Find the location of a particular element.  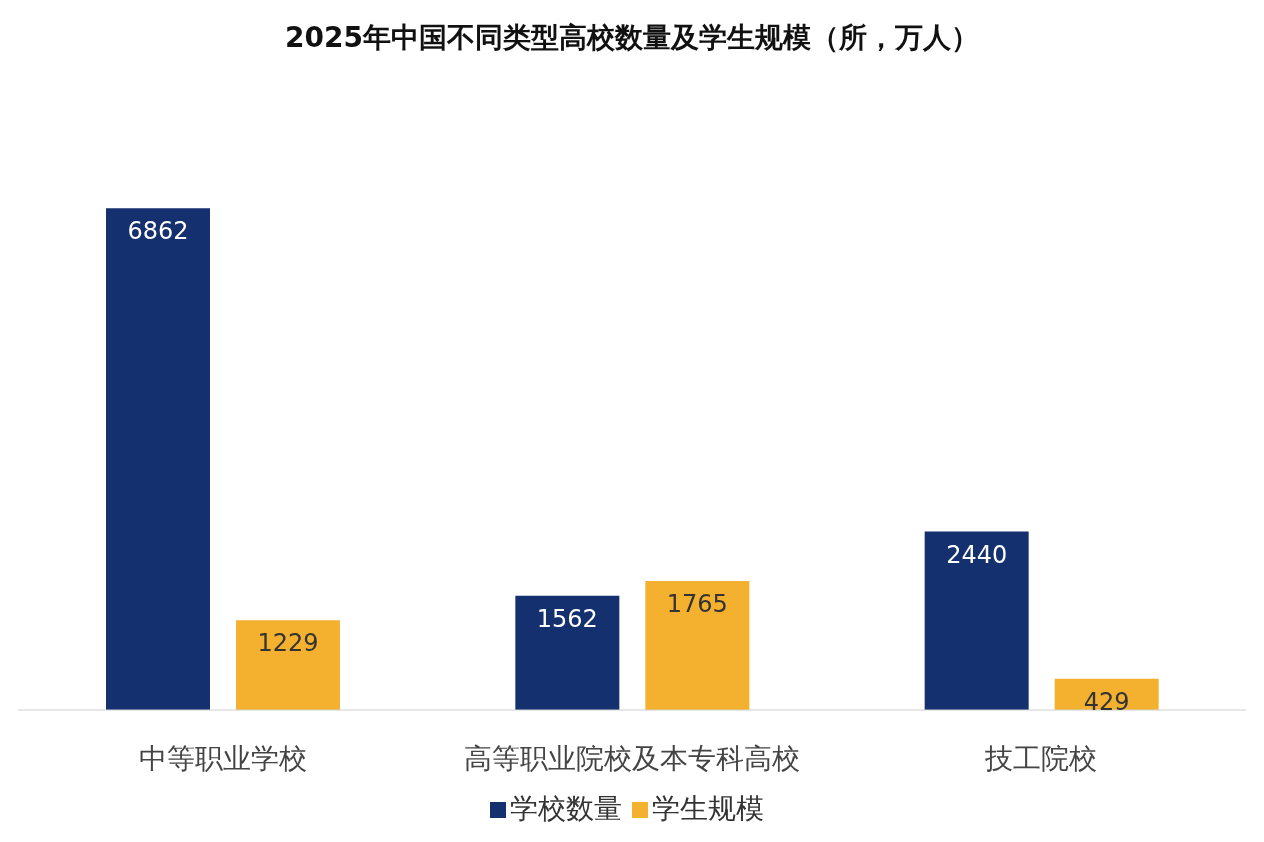

x-tick-label: 技工院校 is located at coordinates (1041, 758).